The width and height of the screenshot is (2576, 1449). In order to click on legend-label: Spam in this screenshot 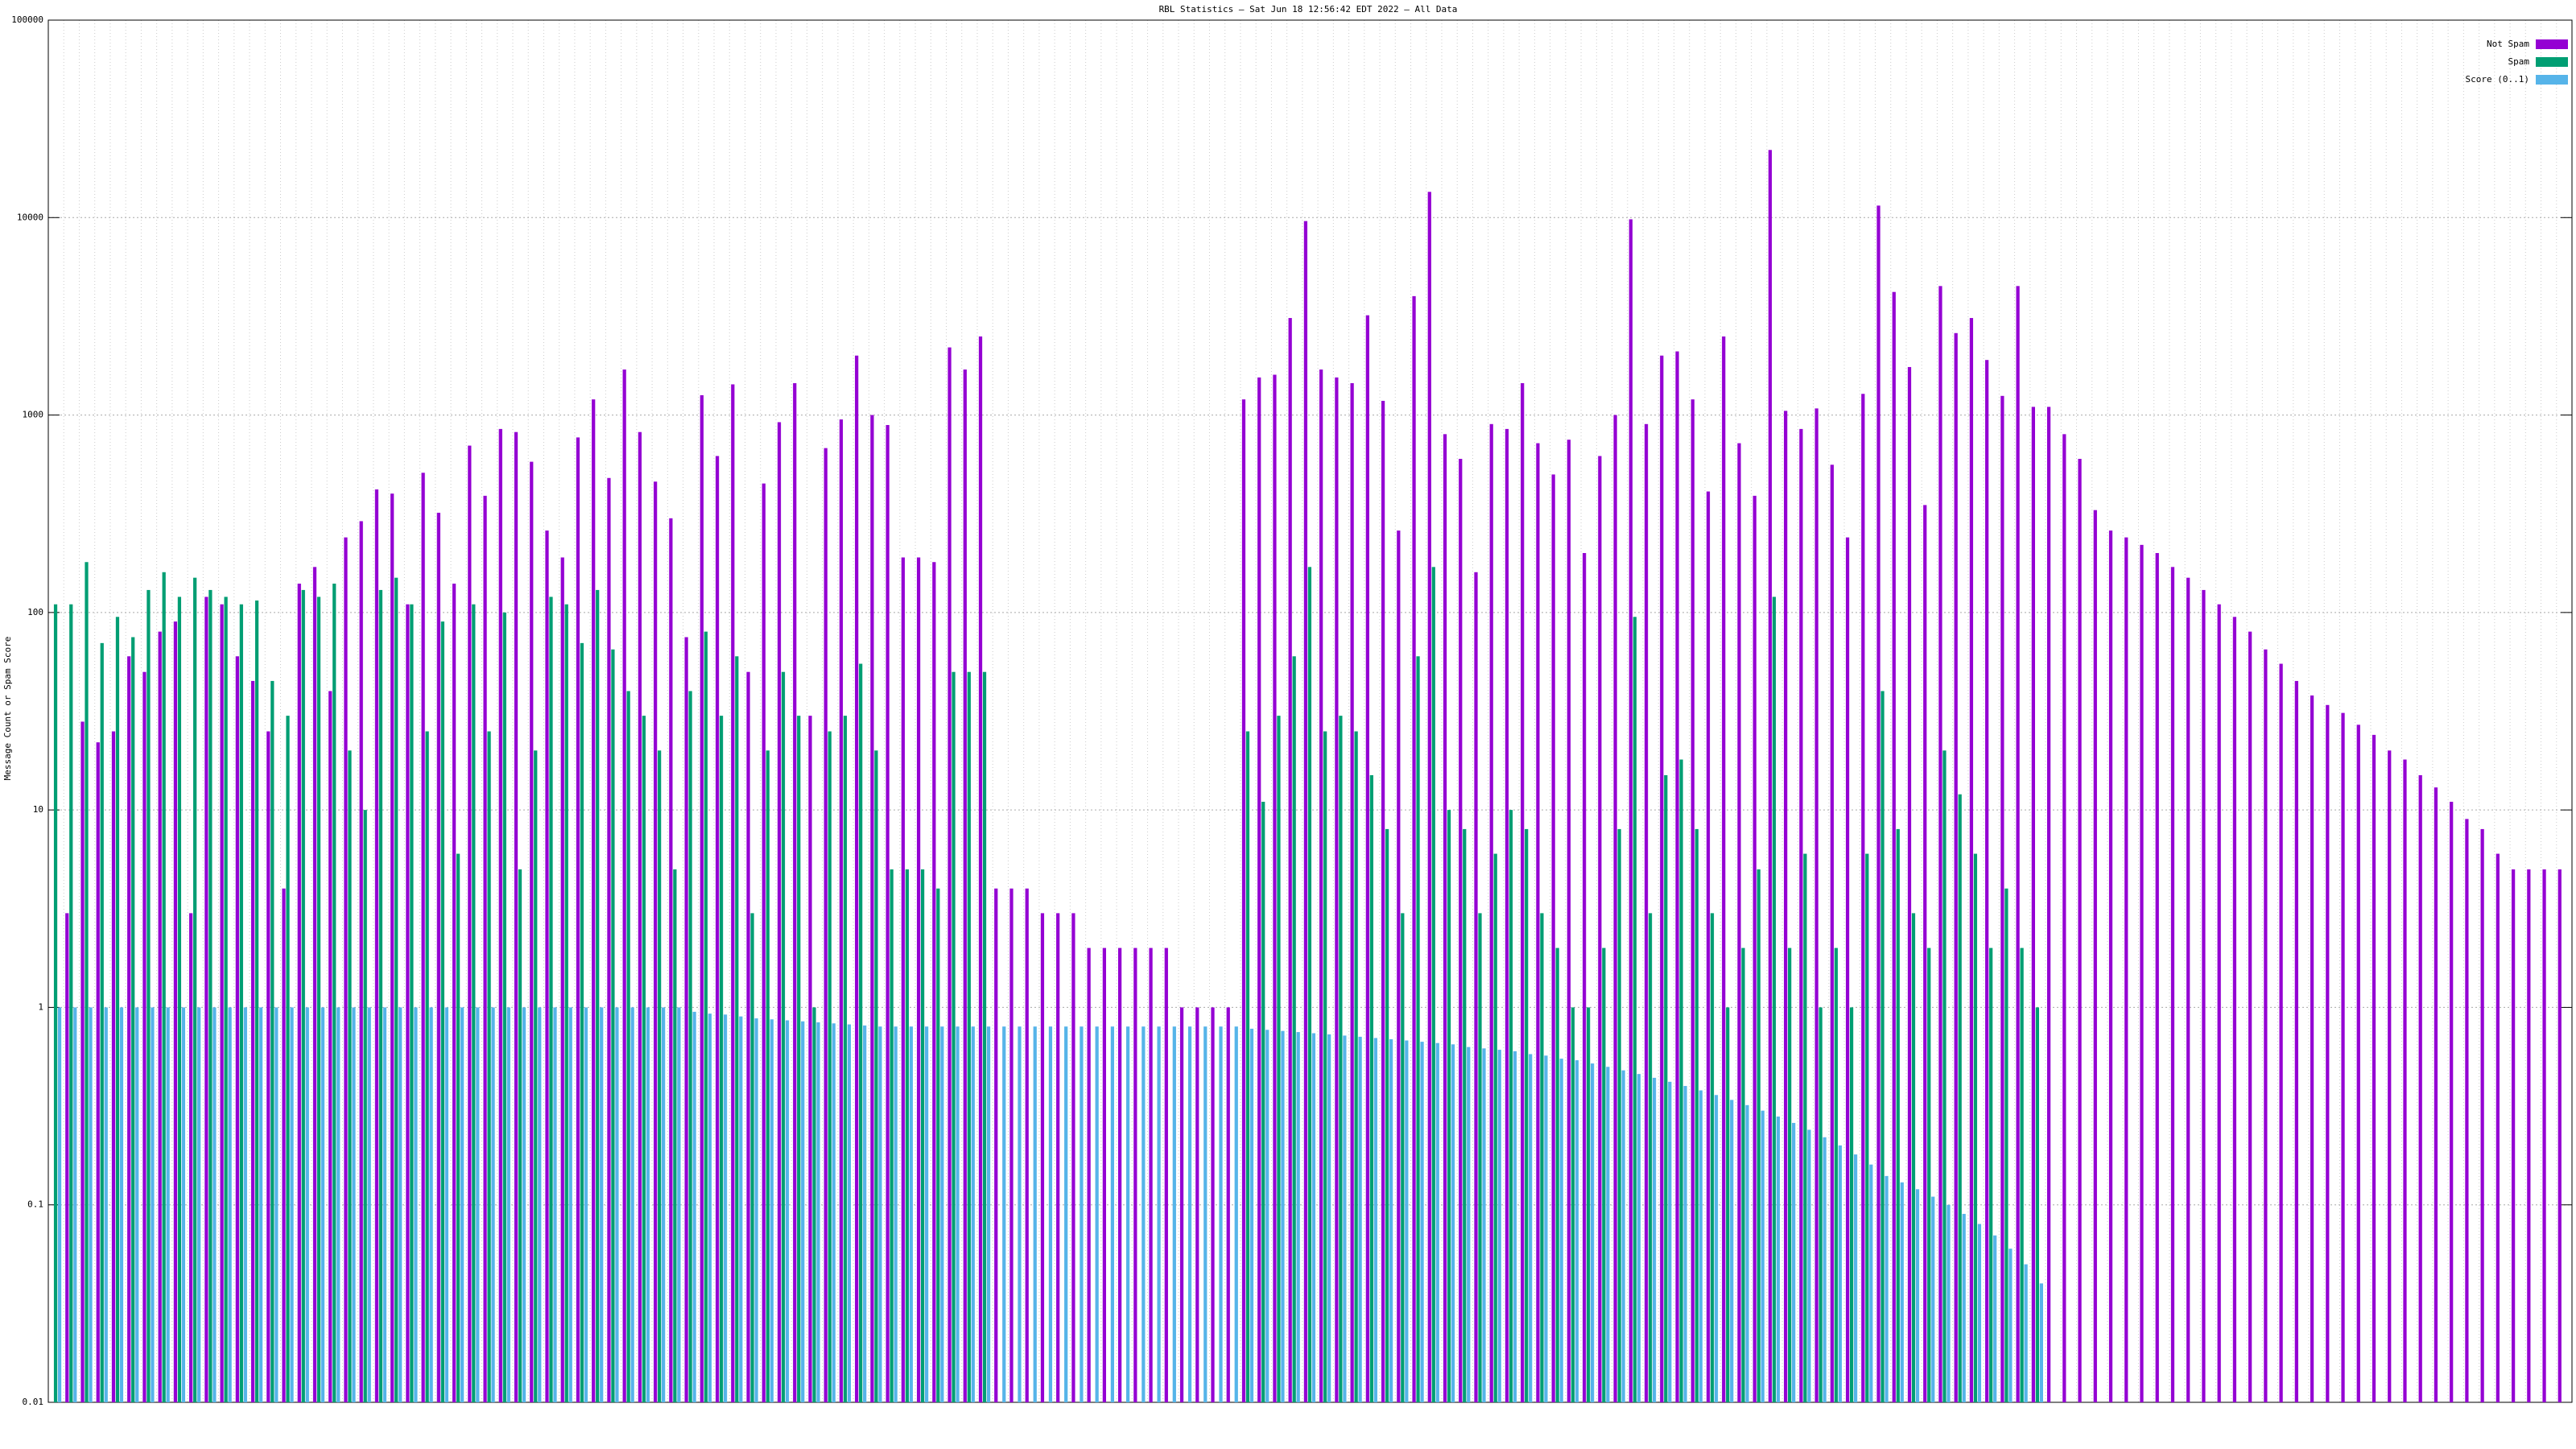, I will do `click(2519, 61)`.